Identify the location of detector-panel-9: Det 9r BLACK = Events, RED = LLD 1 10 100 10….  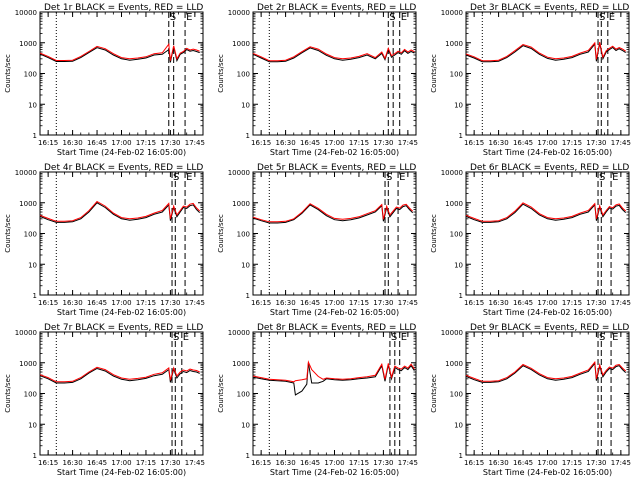
(530, 400).